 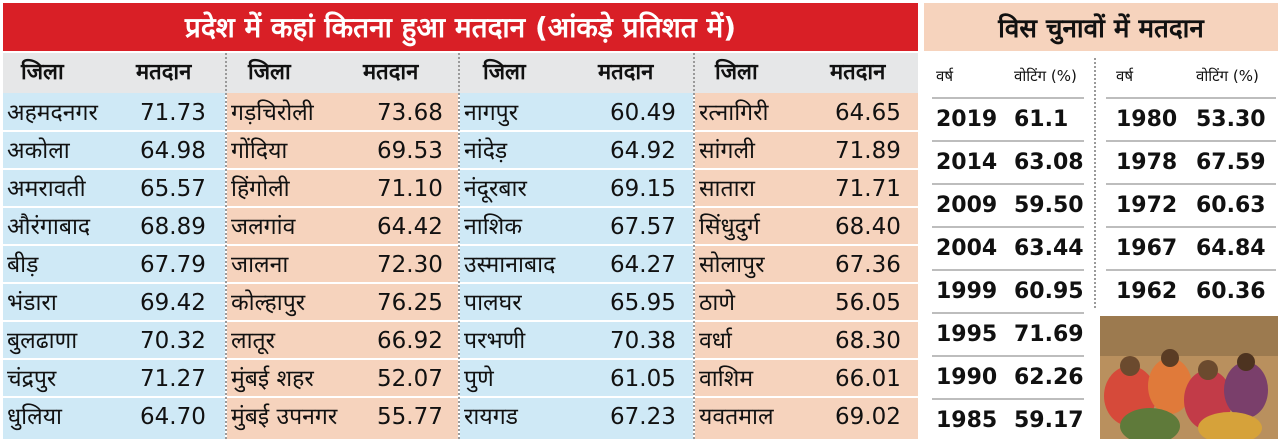 What do you see at coordinates (727, 151) in the screenshot?
I see `district-name: सांगली` at bounding box center [727, 151].